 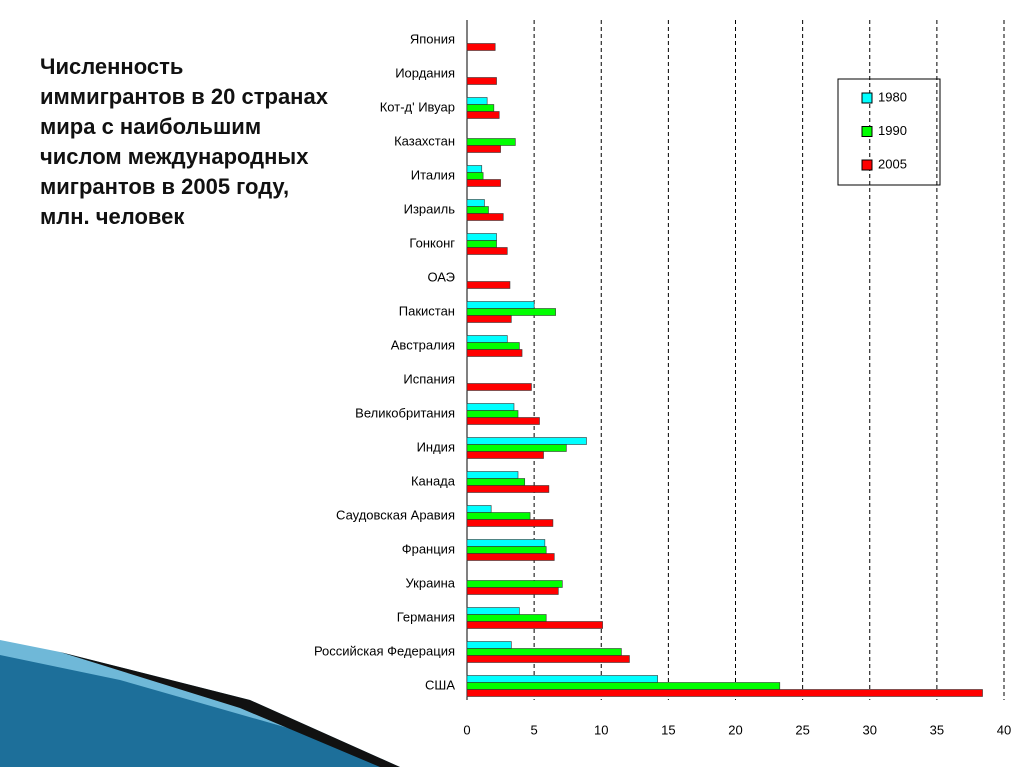 What do you see at coordinates (405, 412) in the screenshot?
I see `y-tick-label: Великобритания` at bounding box center [405, 412].